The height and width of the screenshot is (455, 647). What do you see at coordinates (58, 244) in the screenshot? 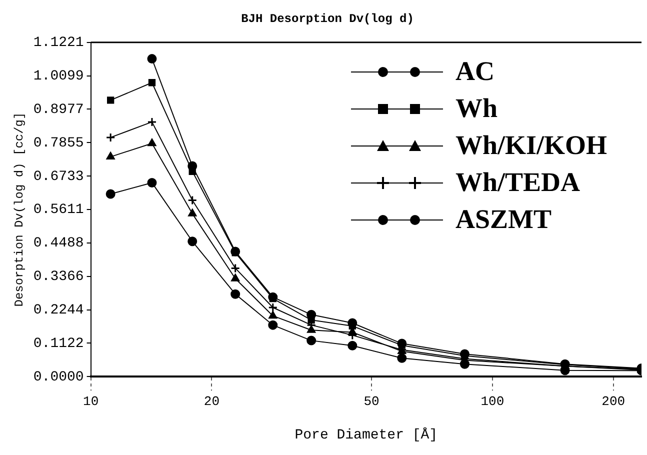
I see `y-tick-label: 0.4488` at bounding box center [58, 244].